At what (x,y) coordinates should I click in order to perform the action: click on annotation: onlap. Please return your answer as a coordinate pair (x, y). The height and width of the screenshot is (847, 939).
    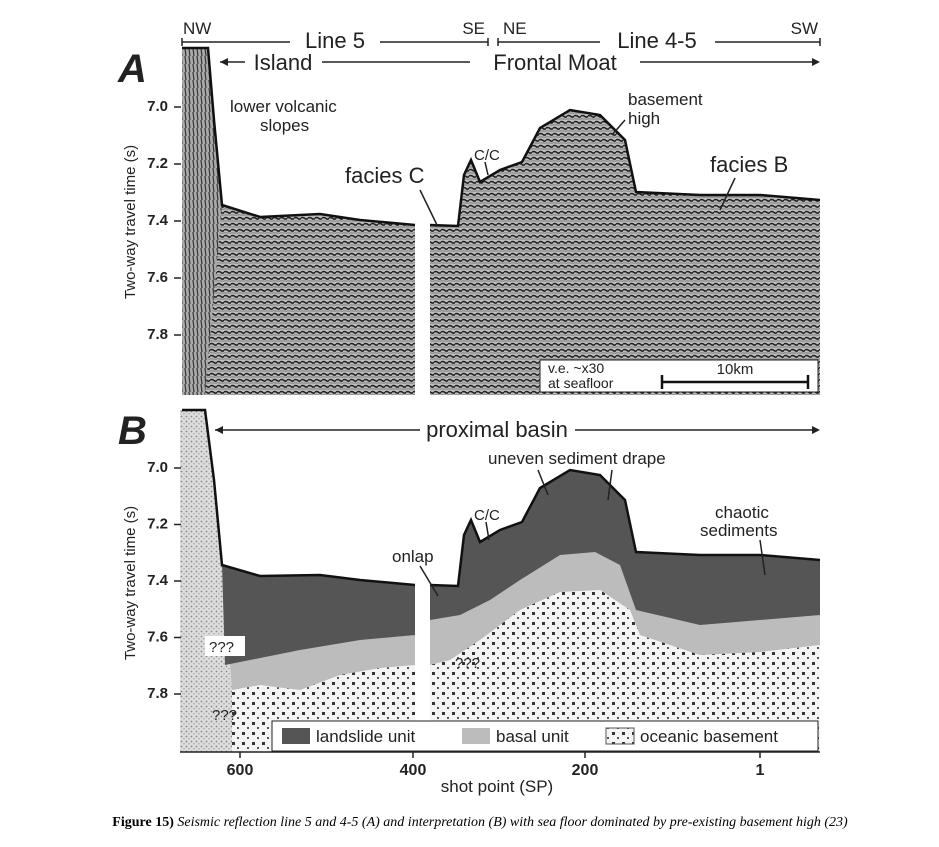
    Looking at the image, I should click on (413, 556).